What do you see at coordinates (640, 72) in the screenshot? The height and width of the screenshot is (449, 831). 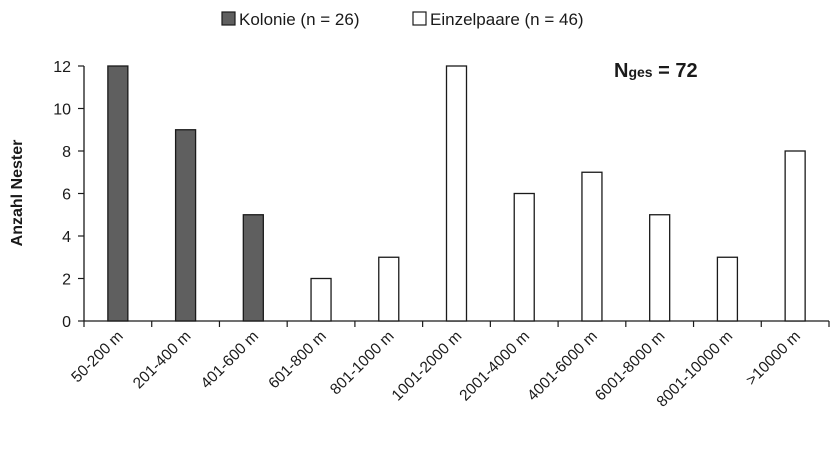 I see `annotation-subscript: ges` at bounding box center [640, 72].